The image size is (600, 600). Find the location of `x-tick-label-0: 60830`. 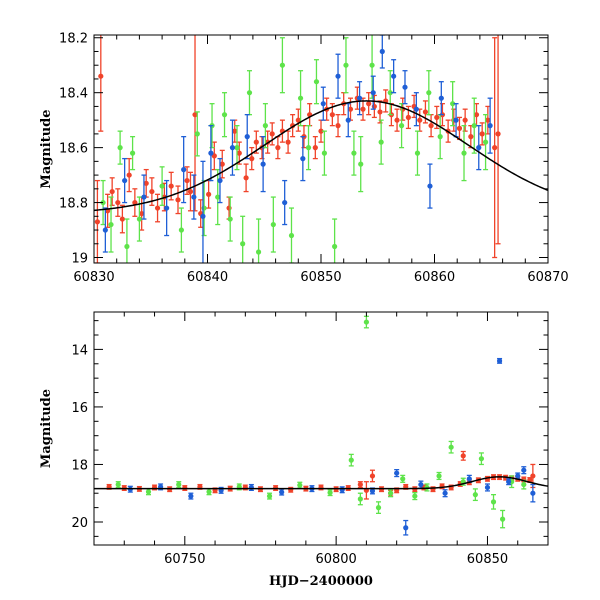

x-tick-label-0: 60830 is located at coordinates (93, 277).